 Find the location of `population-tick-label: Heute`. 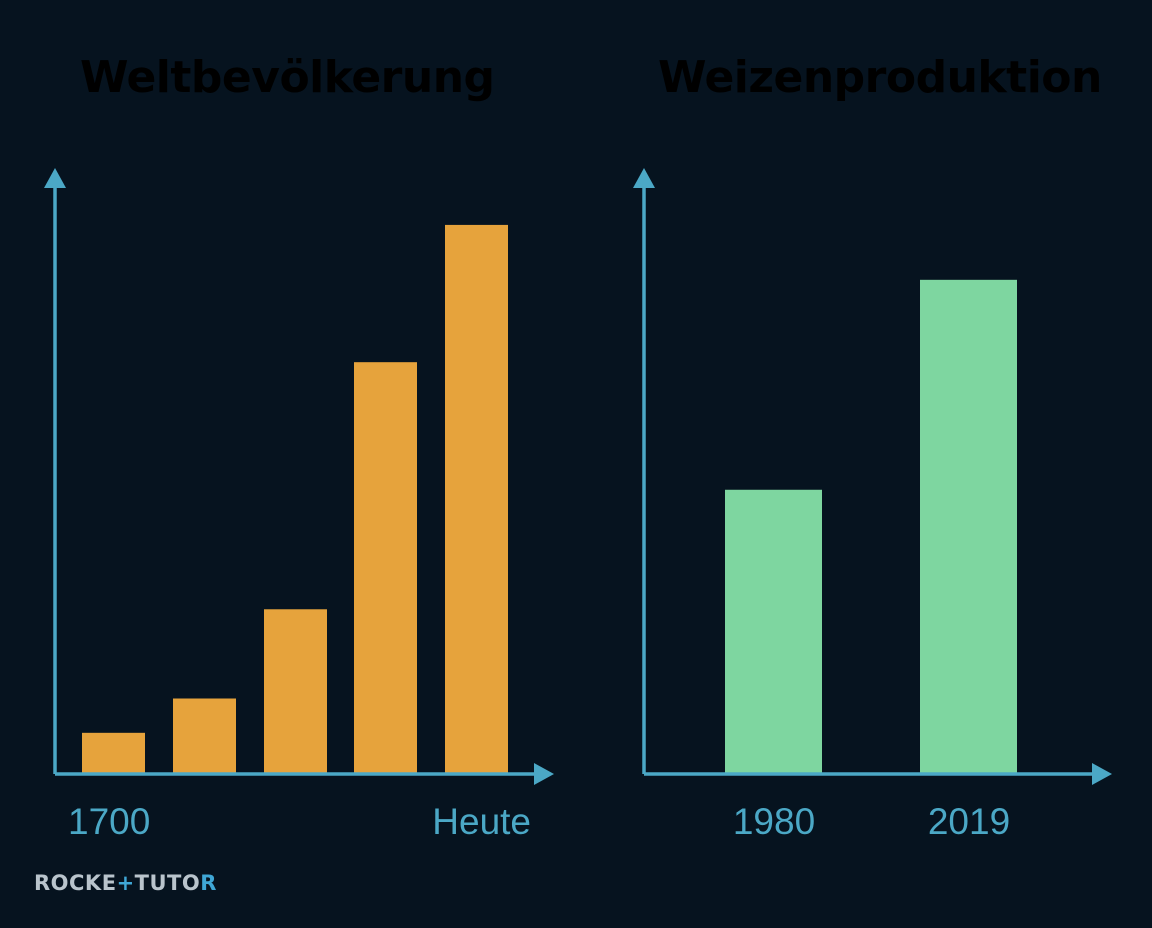

population-tick-label: Heute is located at coordinates (481, 821).